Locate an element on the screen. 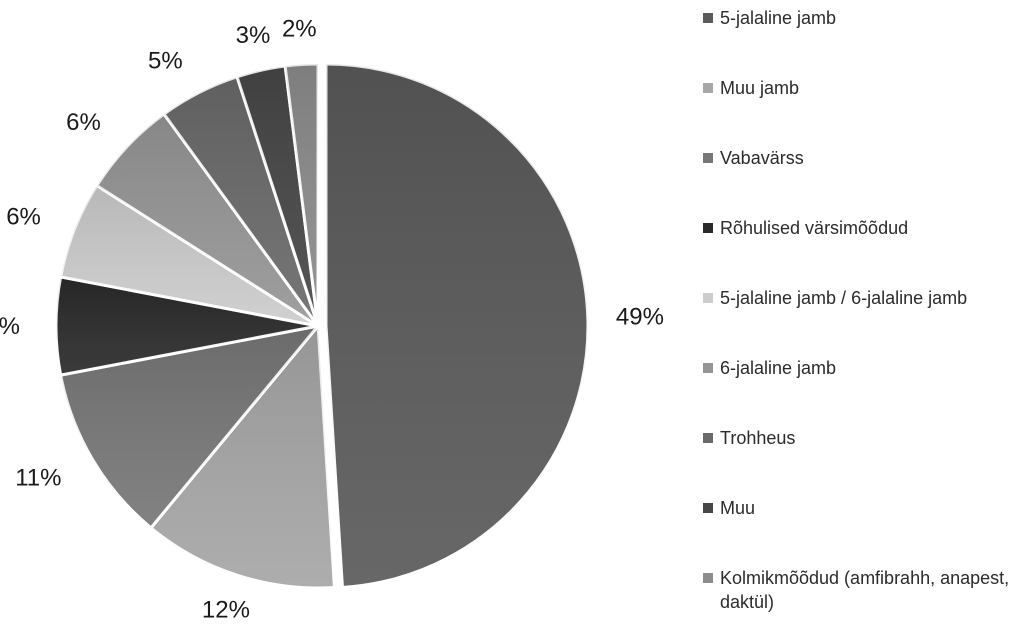 Image resolution: width=1024 pixels, height=636 pixels. legend-item-8: Muu is located at coordinates (860, 531).